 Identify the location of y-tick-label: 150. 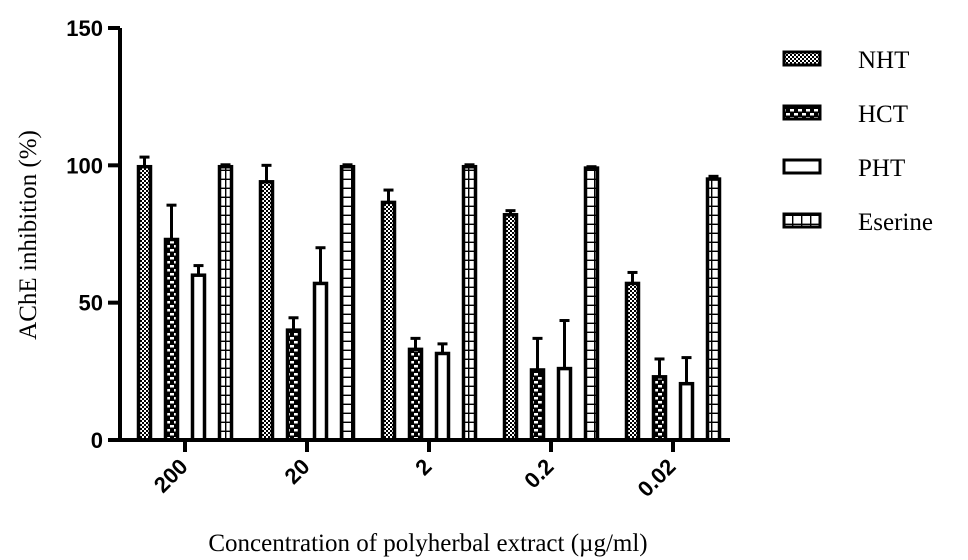
(84, 28).